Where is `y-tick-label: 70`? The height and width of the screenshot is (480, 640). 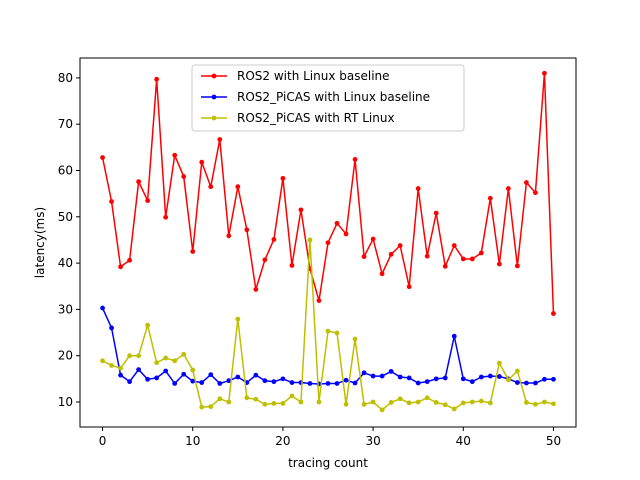 y-tick-label: 70 is located at coordinates (65, 124).